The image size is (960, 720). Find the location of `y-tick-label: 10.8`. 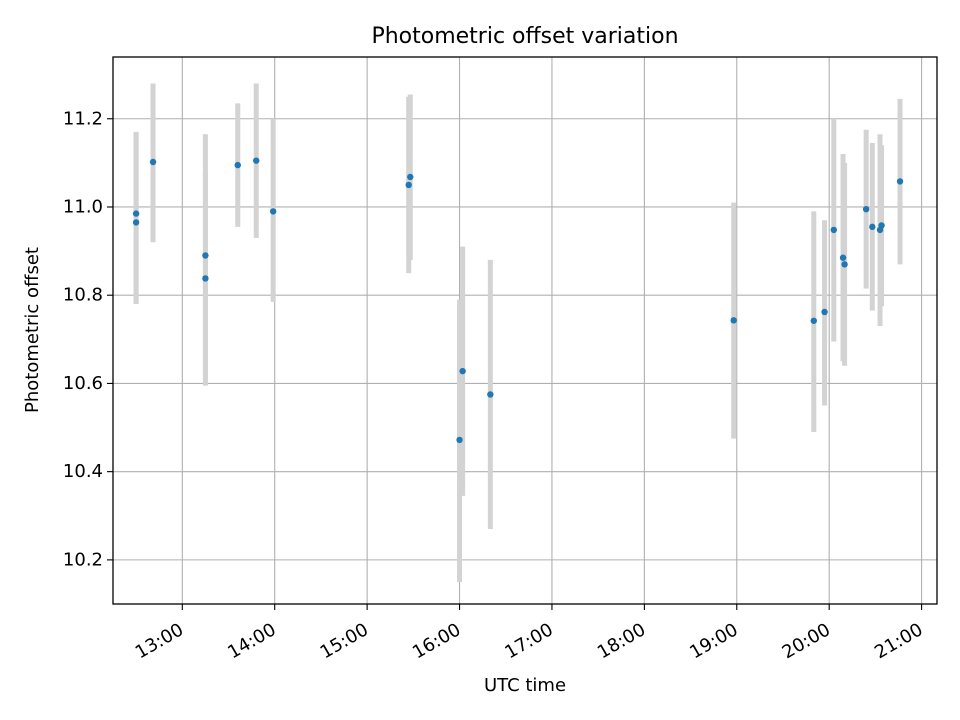

y-tick-label: 10.8 is located at coordinates (83, 295).